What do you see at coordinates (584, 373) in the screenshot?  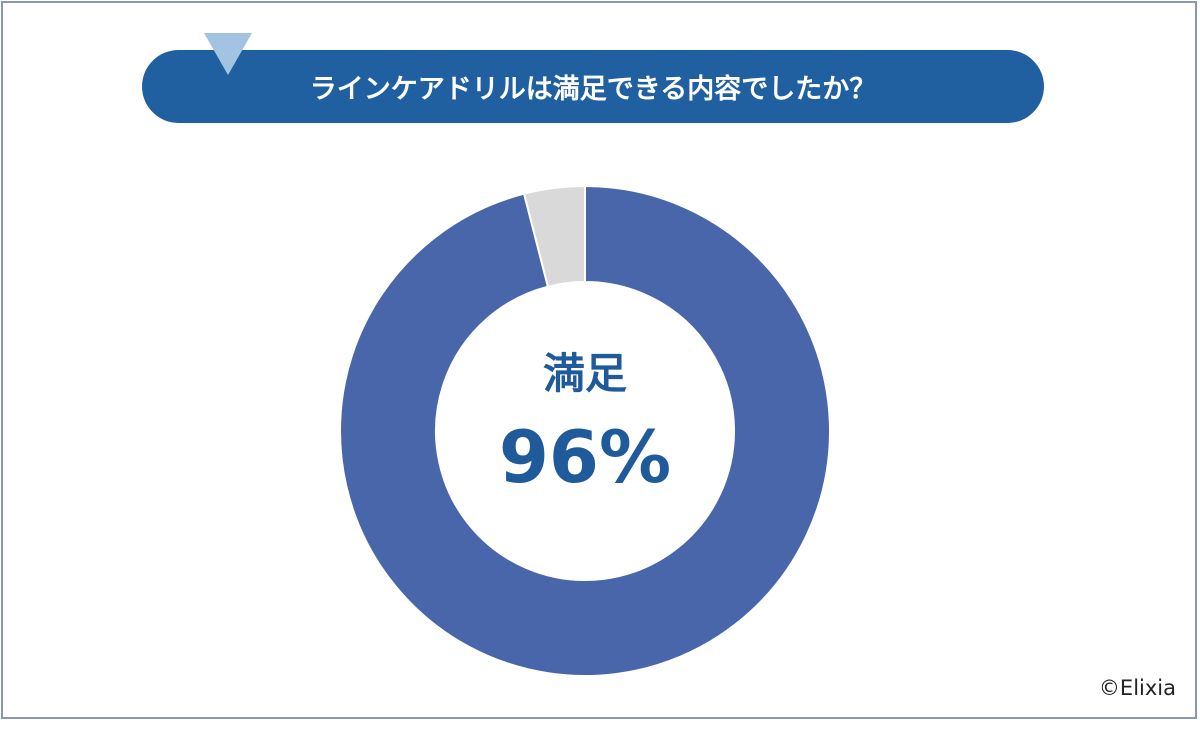 I see `center-label: 満足` at bounding box center [584, 373].